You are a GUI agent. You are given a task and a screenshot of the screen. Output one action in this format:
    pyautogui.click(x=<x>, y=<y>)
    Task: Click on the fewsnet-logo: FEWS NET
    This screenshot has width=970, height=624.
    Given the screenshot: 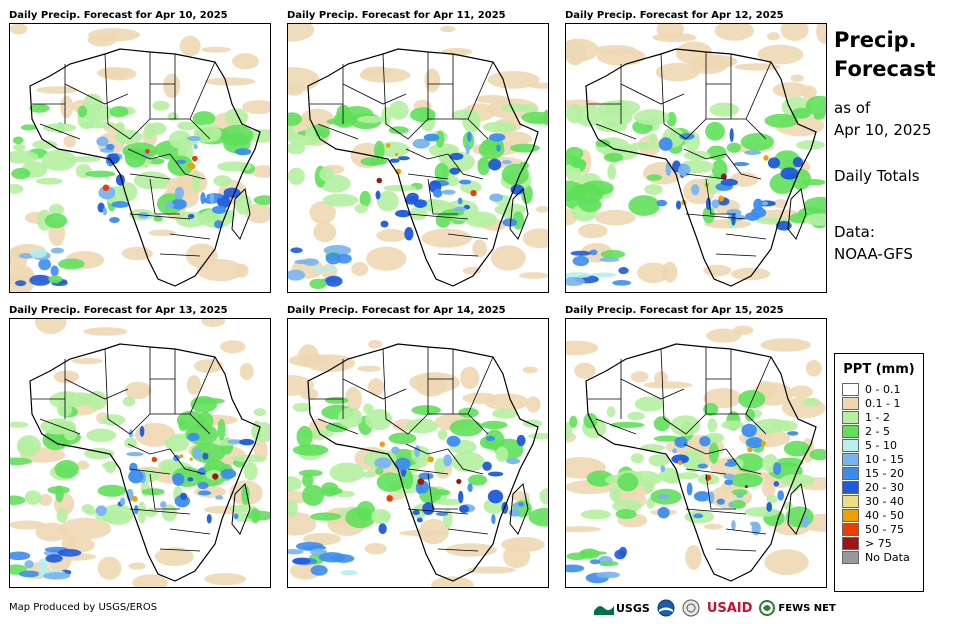 What is the action you would take?
    pyautogui.click(x=797, y=608)
    